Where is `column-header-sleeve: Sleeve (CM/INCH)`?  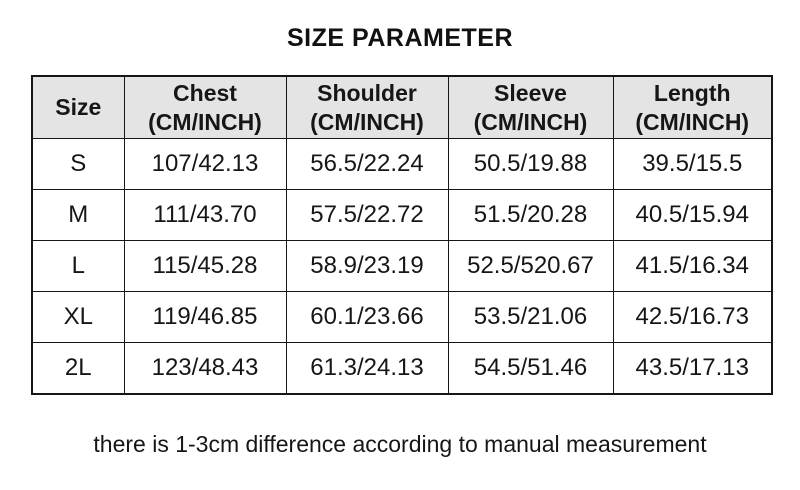
column-header-sleeve: Sleeve (CM/INCH) is located at coordinates (530, 107).